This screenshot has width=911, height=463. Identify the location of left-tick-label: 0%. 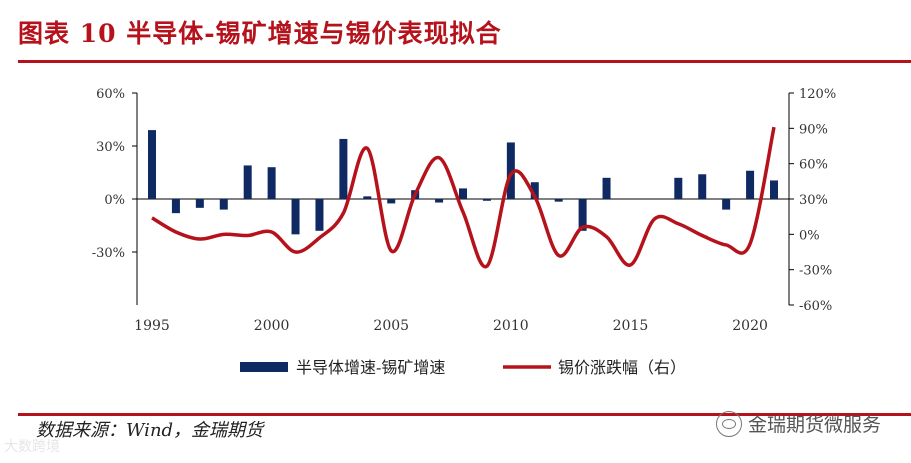
(114, 200).